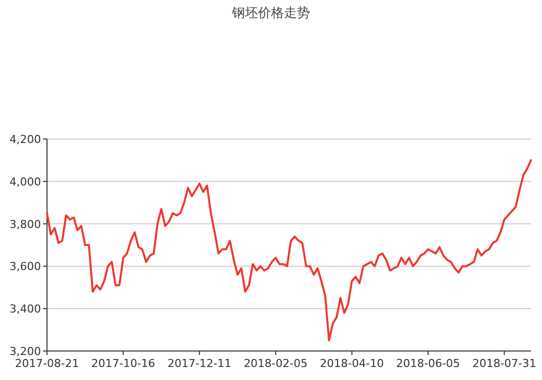 The image size is (542, 380). I want to click on y-tick-label: 3,400, so click(25, 309).